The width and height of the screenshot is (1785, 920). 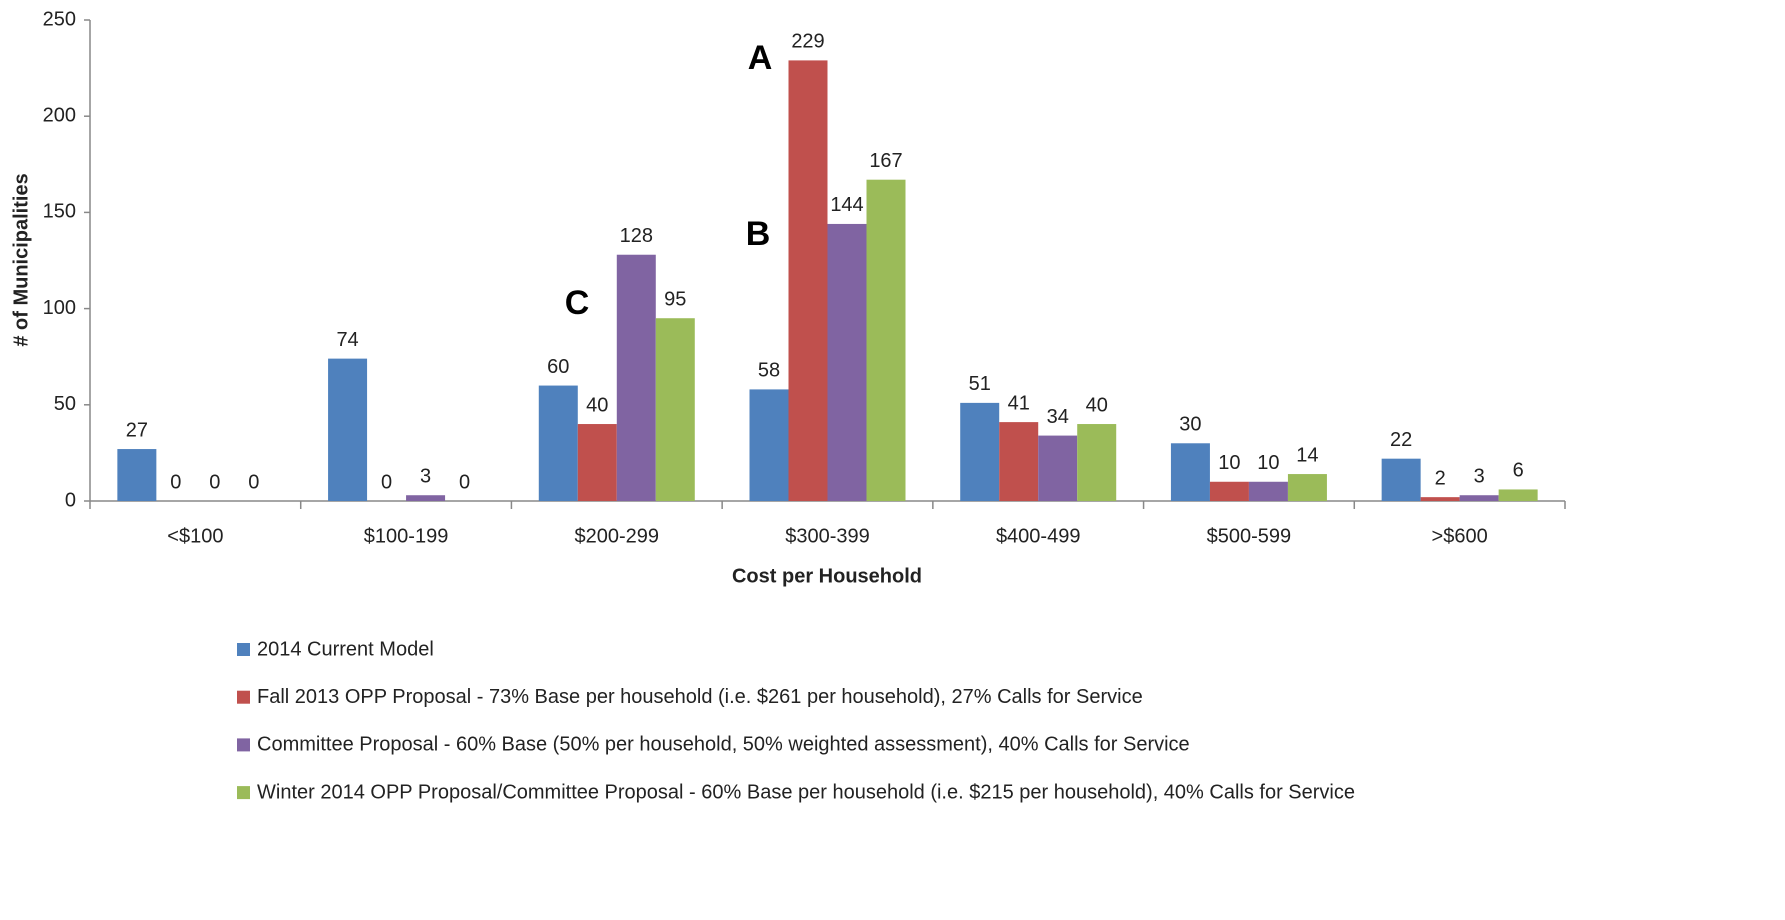 I want to click on value-label: 2, so click(x=1440, y=478).